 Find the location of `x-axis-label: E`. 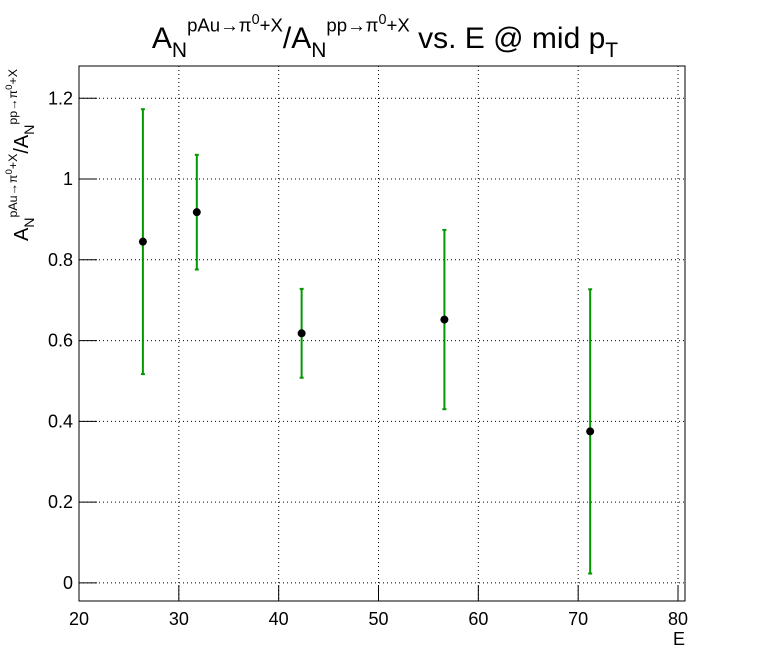

x-axis-label: E is located at coordinates (679, 639).